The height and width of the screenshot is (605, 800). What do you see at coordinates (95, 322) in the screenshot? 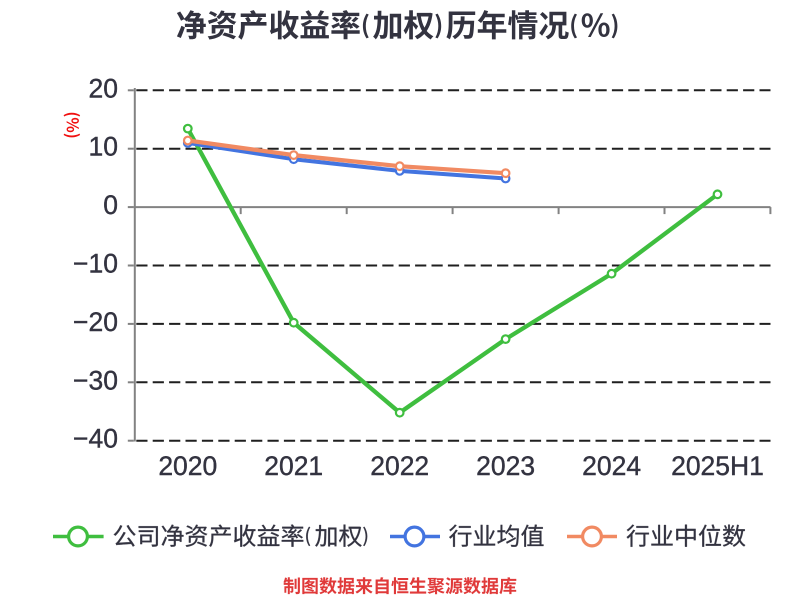
I see `svg-text: −20` at bounding box center [95, 322].